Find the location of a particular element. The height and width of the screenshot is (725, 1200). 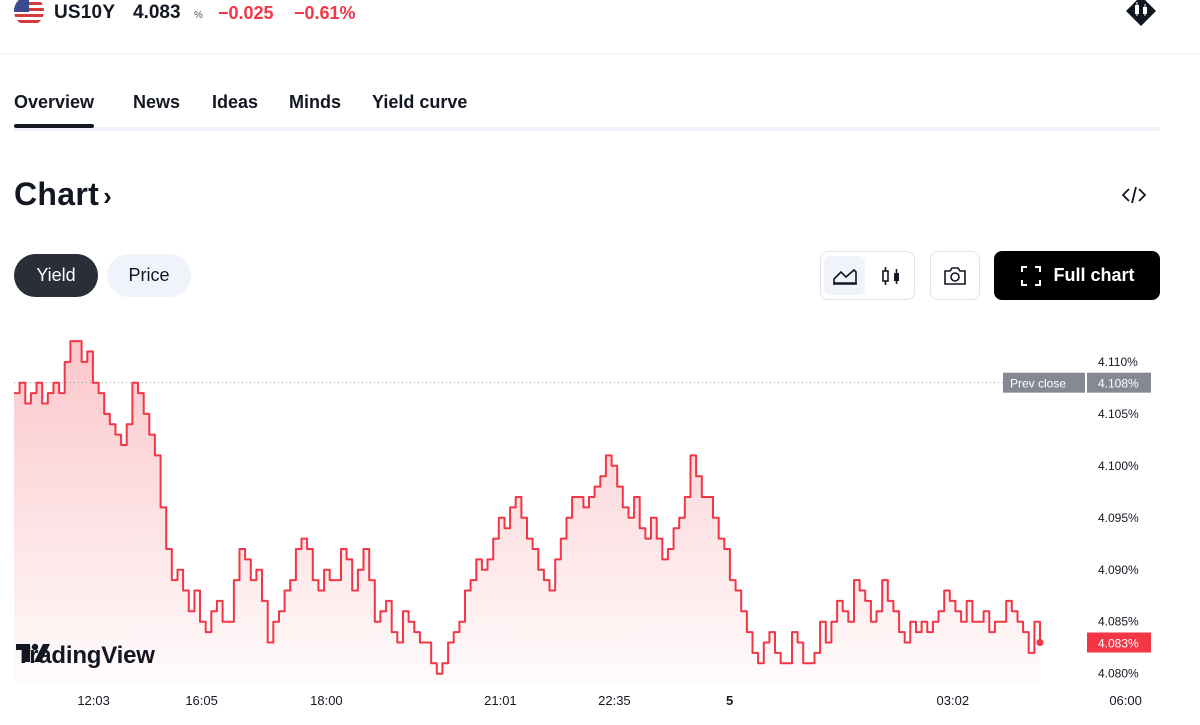

y-tick-label: 4.110% is located at coordinates (1118, 362).